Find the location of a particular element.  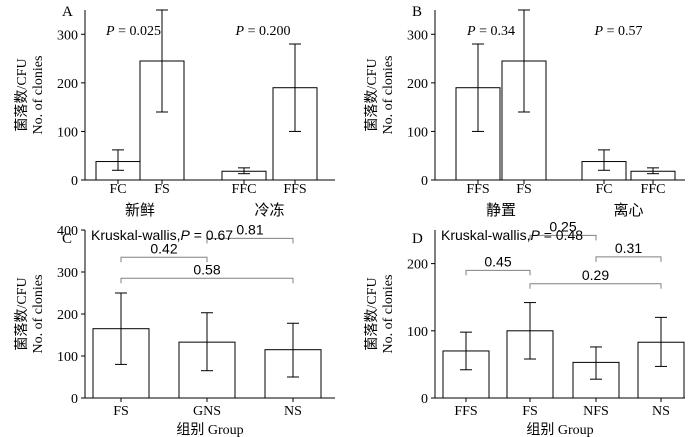

panel-b-ylabel-cn: 菌落数/CFU is located at coordinates (372, 94).